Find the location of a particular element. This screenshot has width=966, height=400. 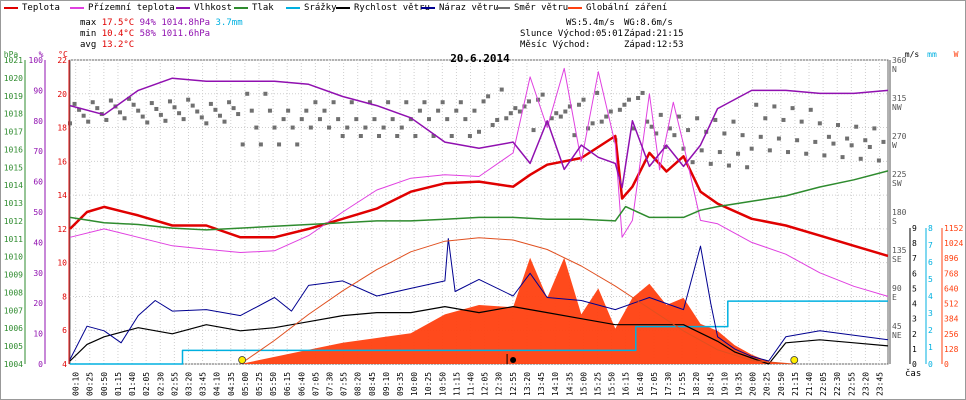

legend-item: Tlak is located at coordinates (254, 8).